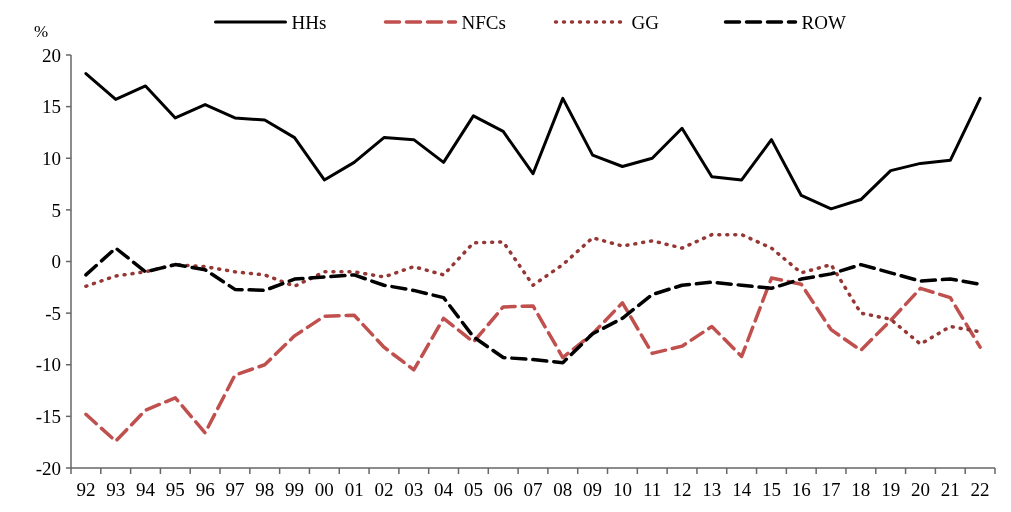 Image resolution: width=1011 pixels, height=512 pixels. What do you see at coordinates (533, 489) in the screenshot?
I see `x-tick-label: 07` at bounding box center [533, 489].